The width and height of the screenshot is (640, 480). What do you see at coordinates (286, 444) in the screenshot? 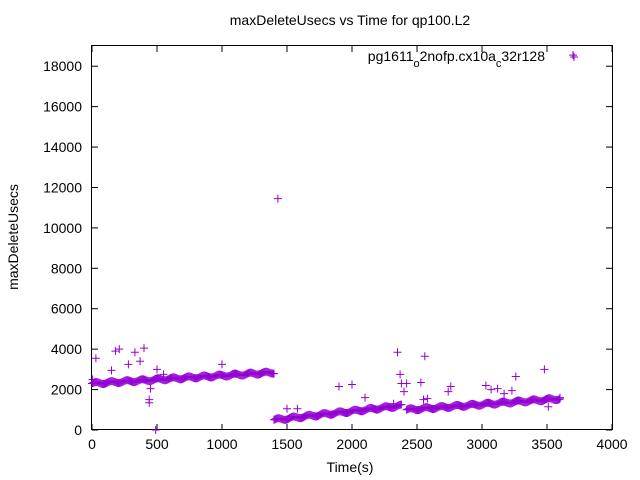
I see `x-tick-label: 1500` at bounding box center [286, 444].